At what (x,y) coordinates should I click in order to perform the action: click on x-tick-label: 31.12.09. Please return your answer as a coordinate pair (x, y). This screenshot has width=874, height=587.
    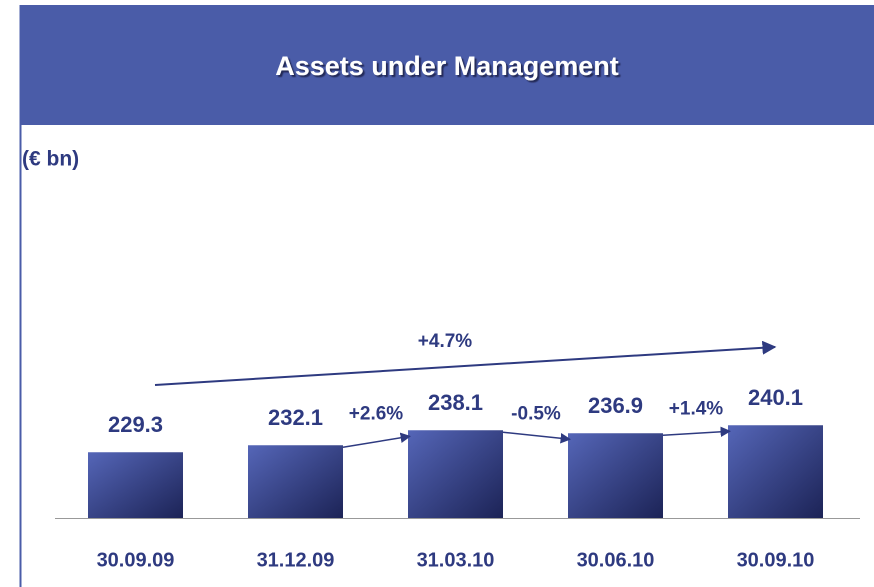
    Looking at the image, I should click on (296, 560).